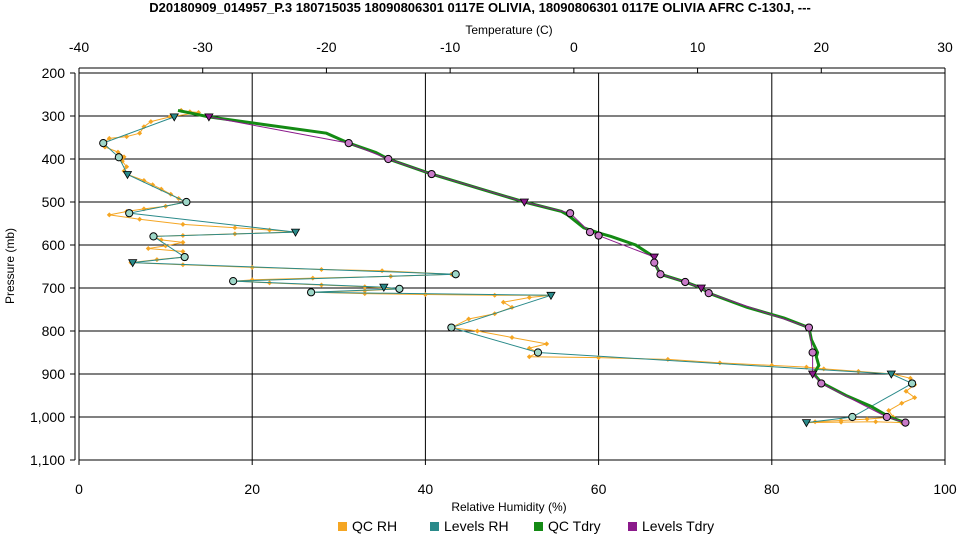 Image resolution: width=960 pixels, height=541 pixels. I want to click on y-axis-label: Pressure (mb), so click(10, 266).